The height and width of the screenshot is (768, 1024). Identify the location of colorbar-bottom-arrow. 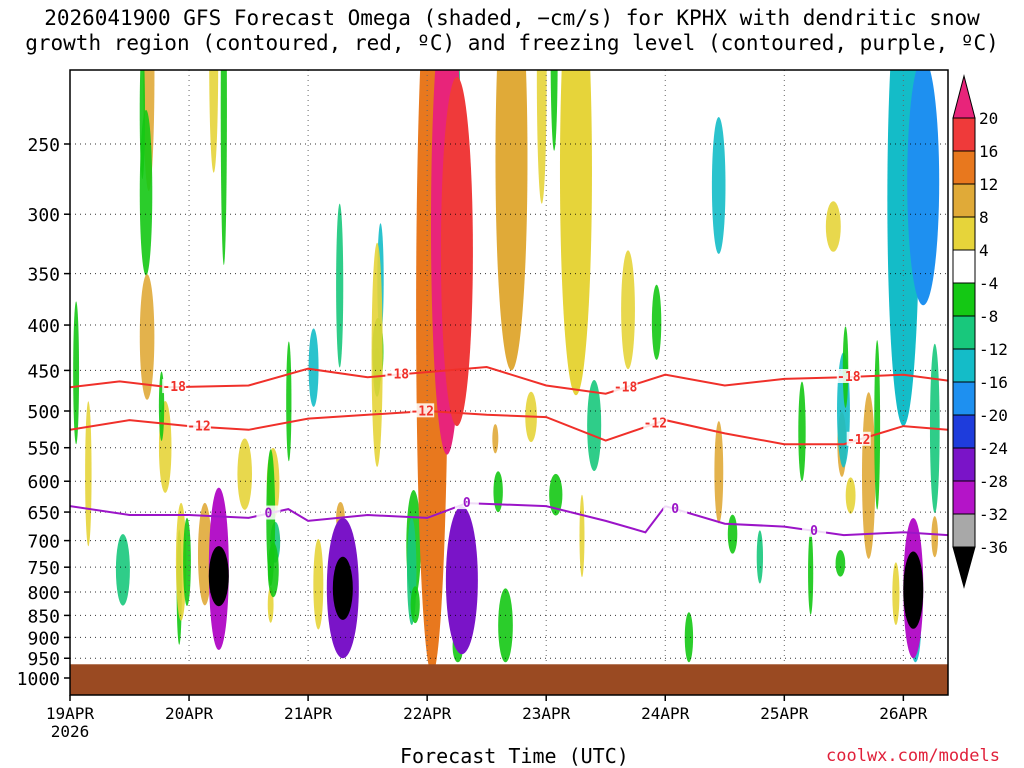
(964, 567).